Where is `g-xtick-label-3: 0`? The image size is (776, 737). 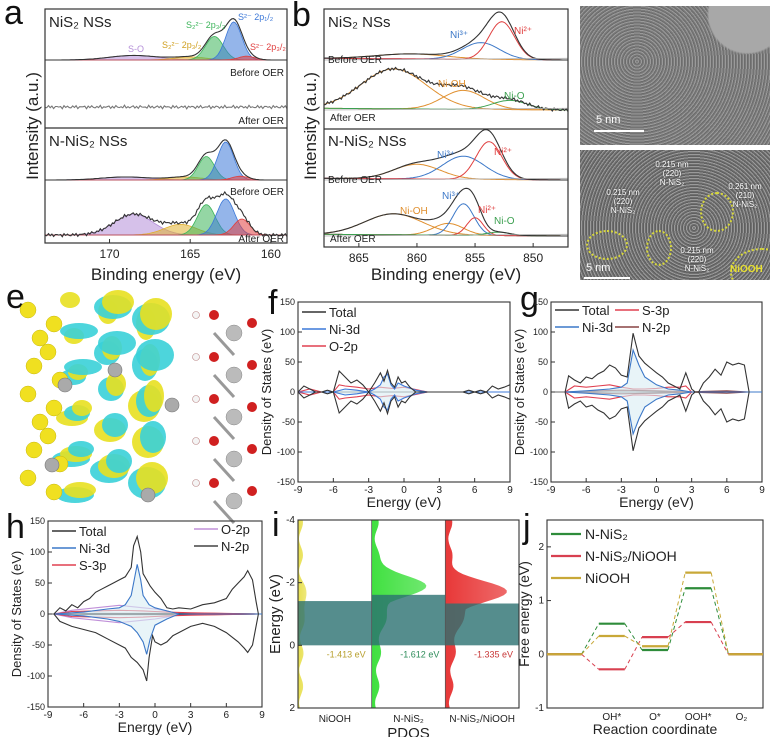
g-xtick-label-3: 0 is located at coordinates (657, 490).